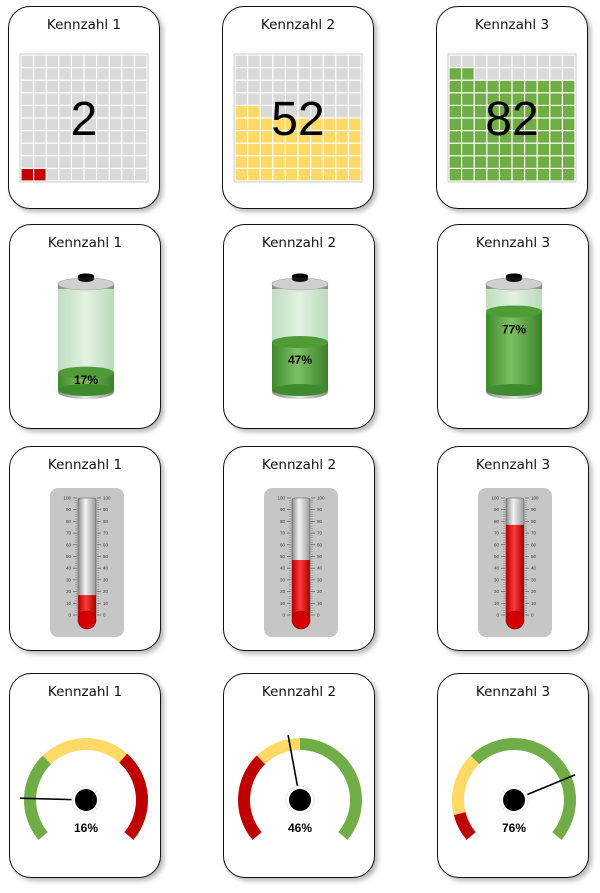 The height and width of the screenshot is (893, 600). What do you see at coordinates (86, 828) in the screenshot?
I see `gauge-value-label: 16%` at bounding box center [86, 828].